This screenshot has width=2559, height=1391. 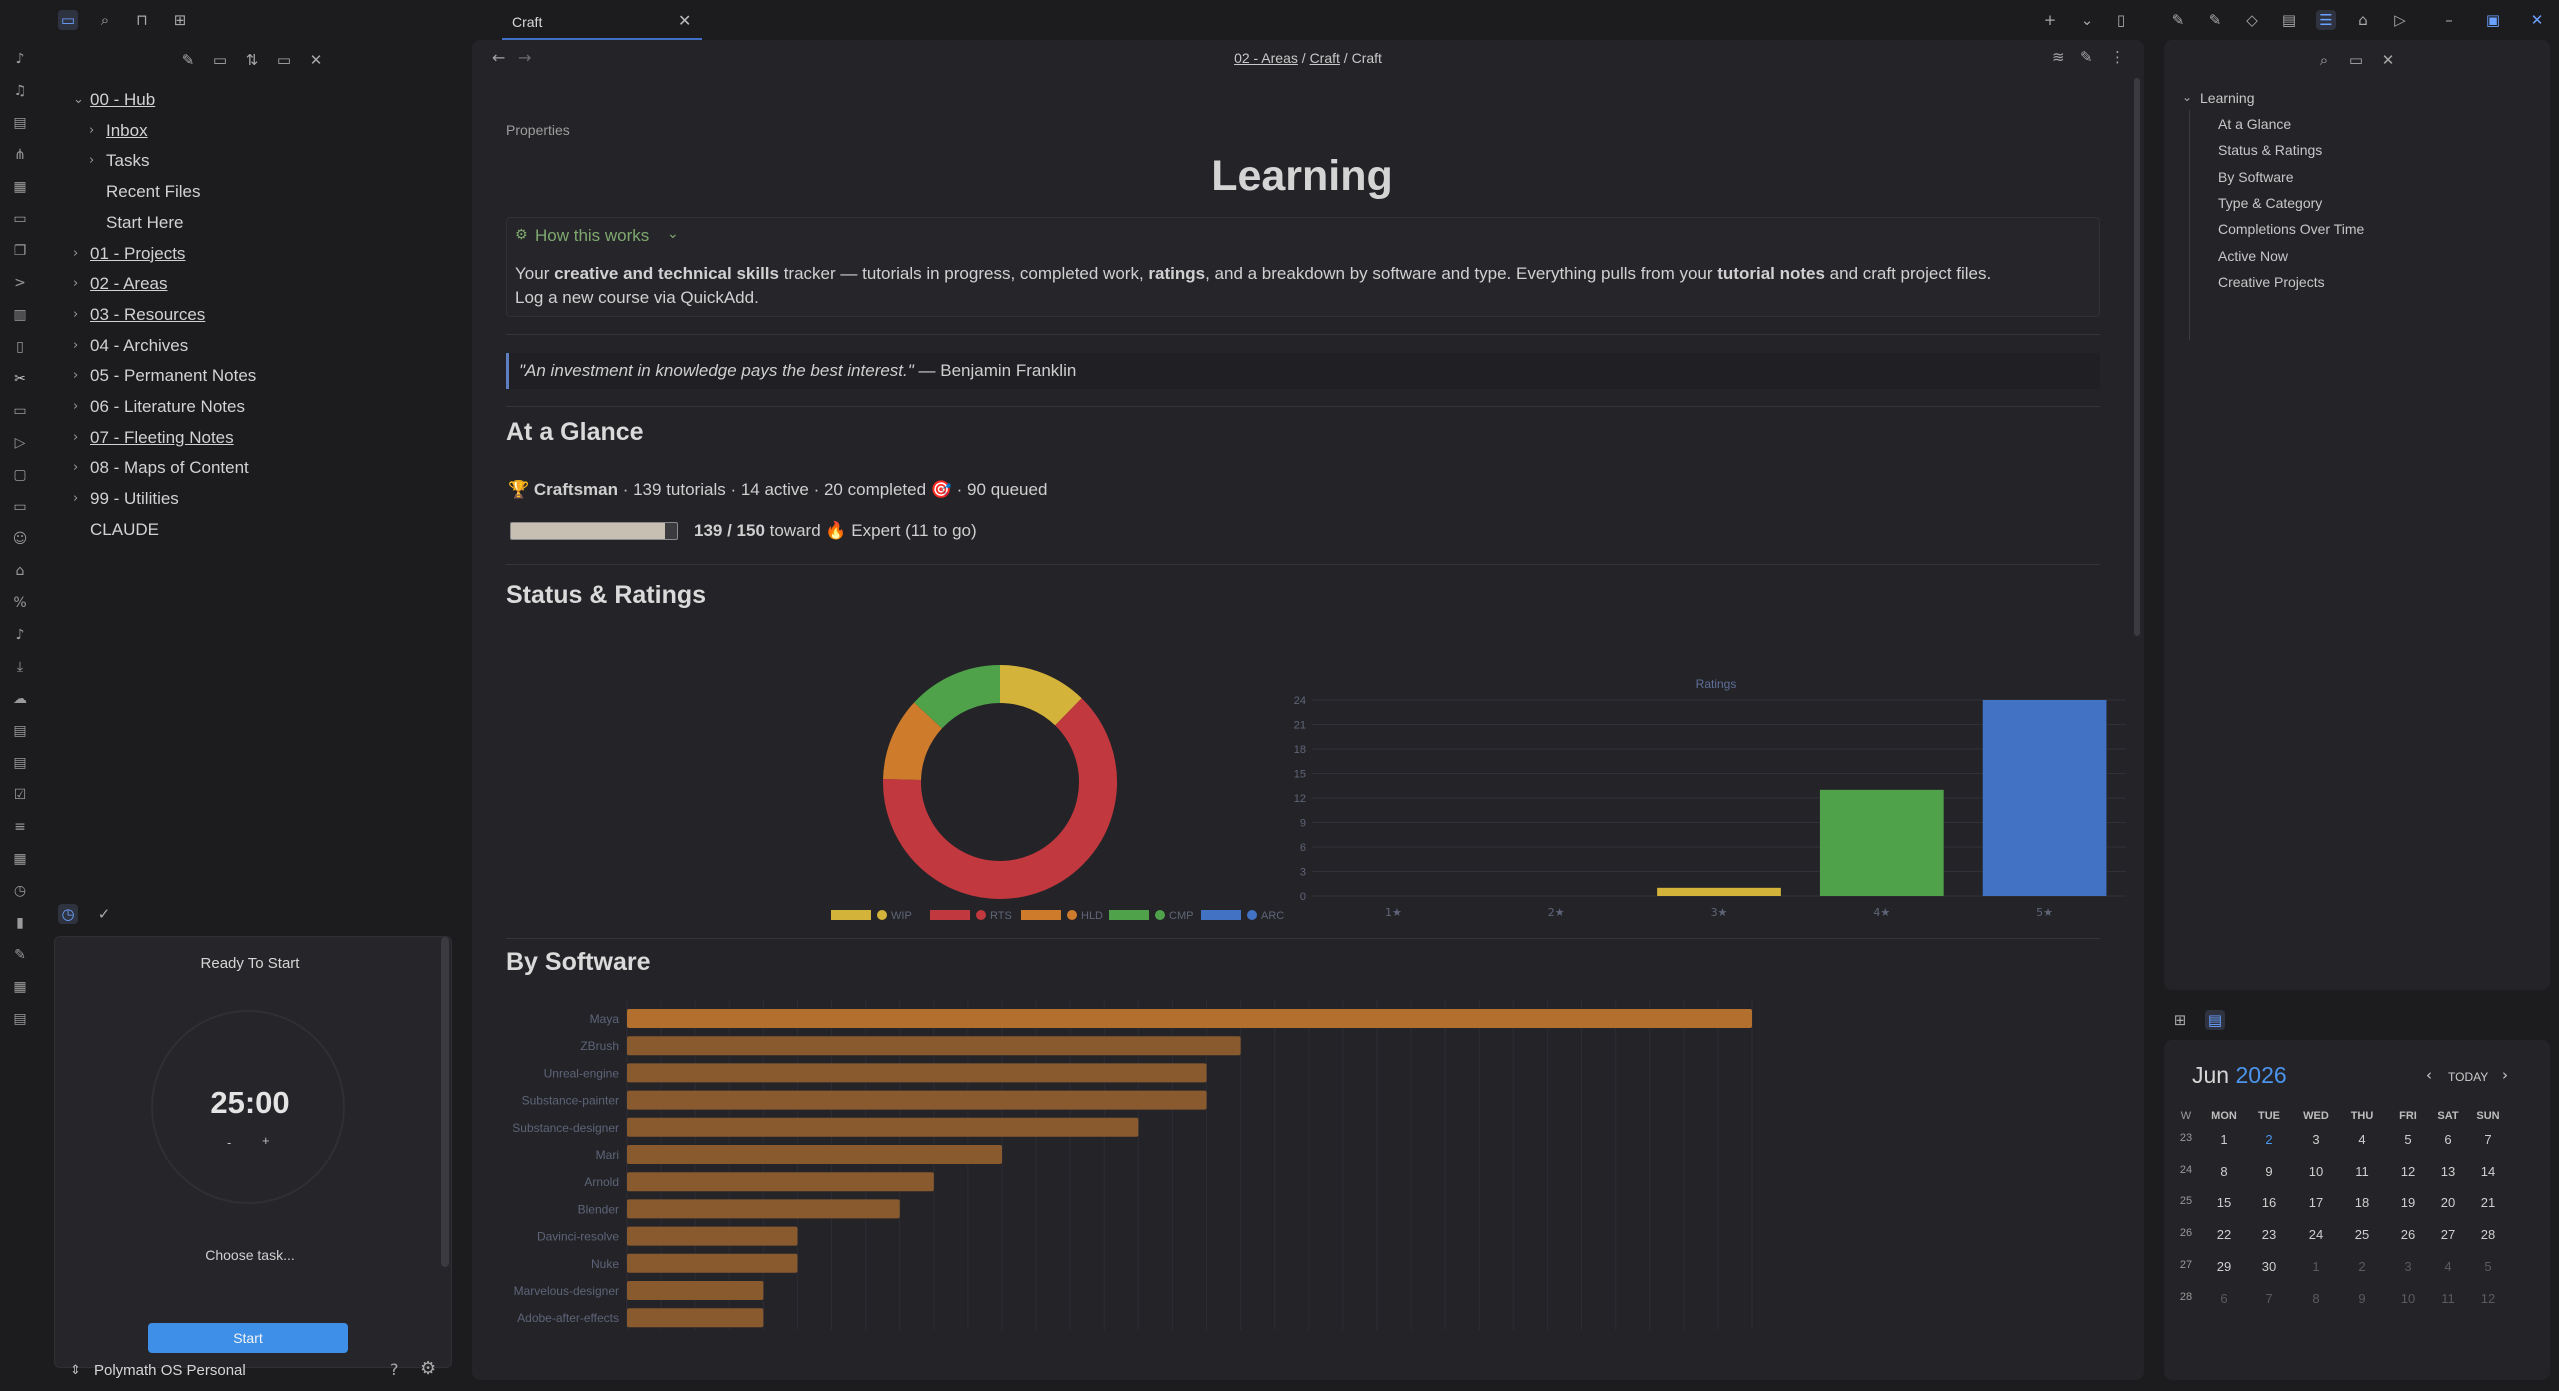 What do you see at coordinates (1001, 916) in the screenshot?
I see `legend-label: RTS` at bounding box center [1001, 916].